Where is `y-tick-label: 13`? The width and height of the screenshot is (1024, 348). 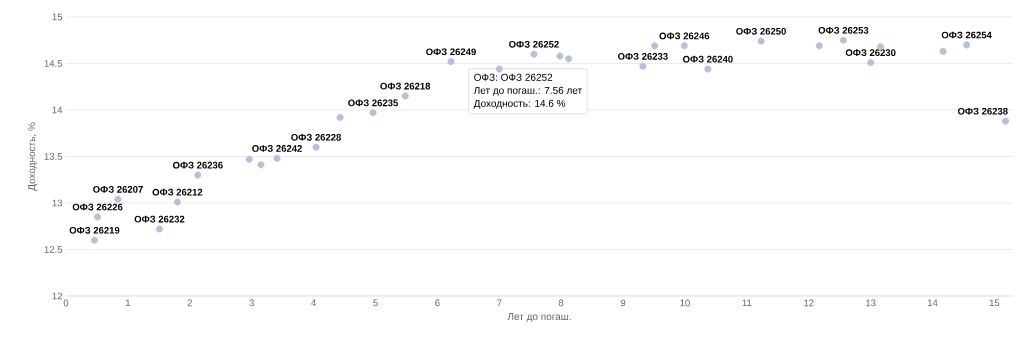 y-tick-label: 13 is located at coordinates (57, 203).